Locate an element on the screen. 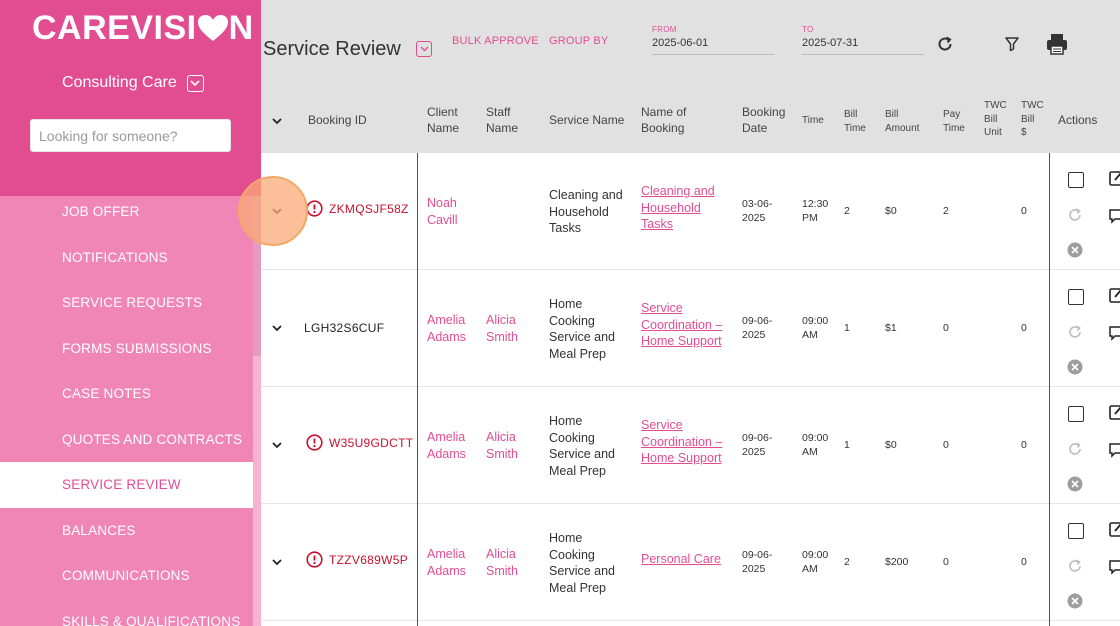 The width and height of the screenshot is (1120, 626). sidebar-item-case-notes: CASE NOTES is located at coordinates (126, 394).